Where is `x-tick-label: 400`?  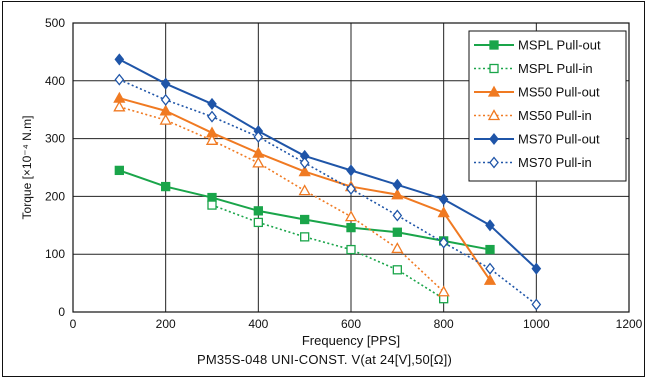 x-tick-label: 400 is located at coordinates (258, 324).